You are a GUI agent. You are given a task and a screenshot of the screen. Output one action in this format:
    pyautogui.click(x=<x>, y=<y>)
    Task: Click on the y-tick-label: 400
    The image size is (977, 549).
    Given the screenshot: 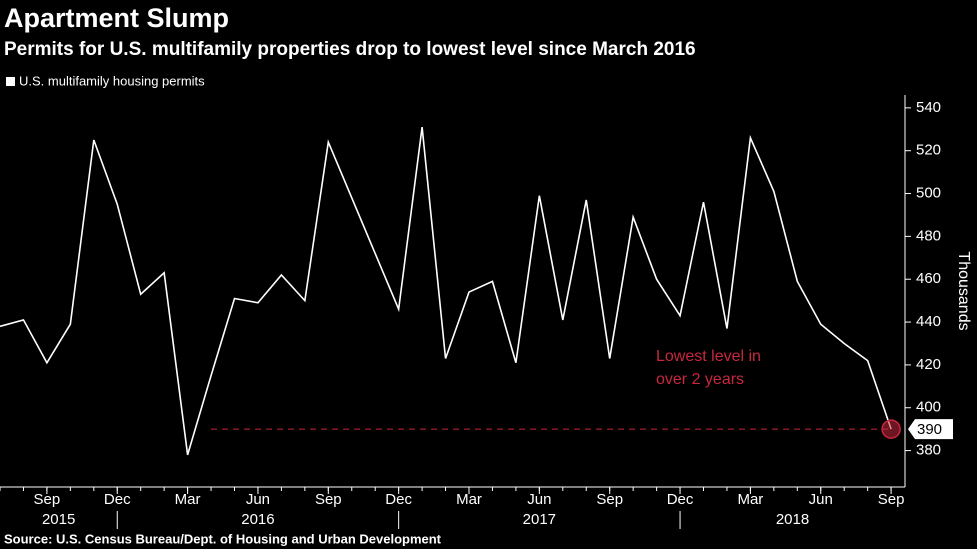 What is the action you would take?
    pyautogui.click(x=928, y=407)
    